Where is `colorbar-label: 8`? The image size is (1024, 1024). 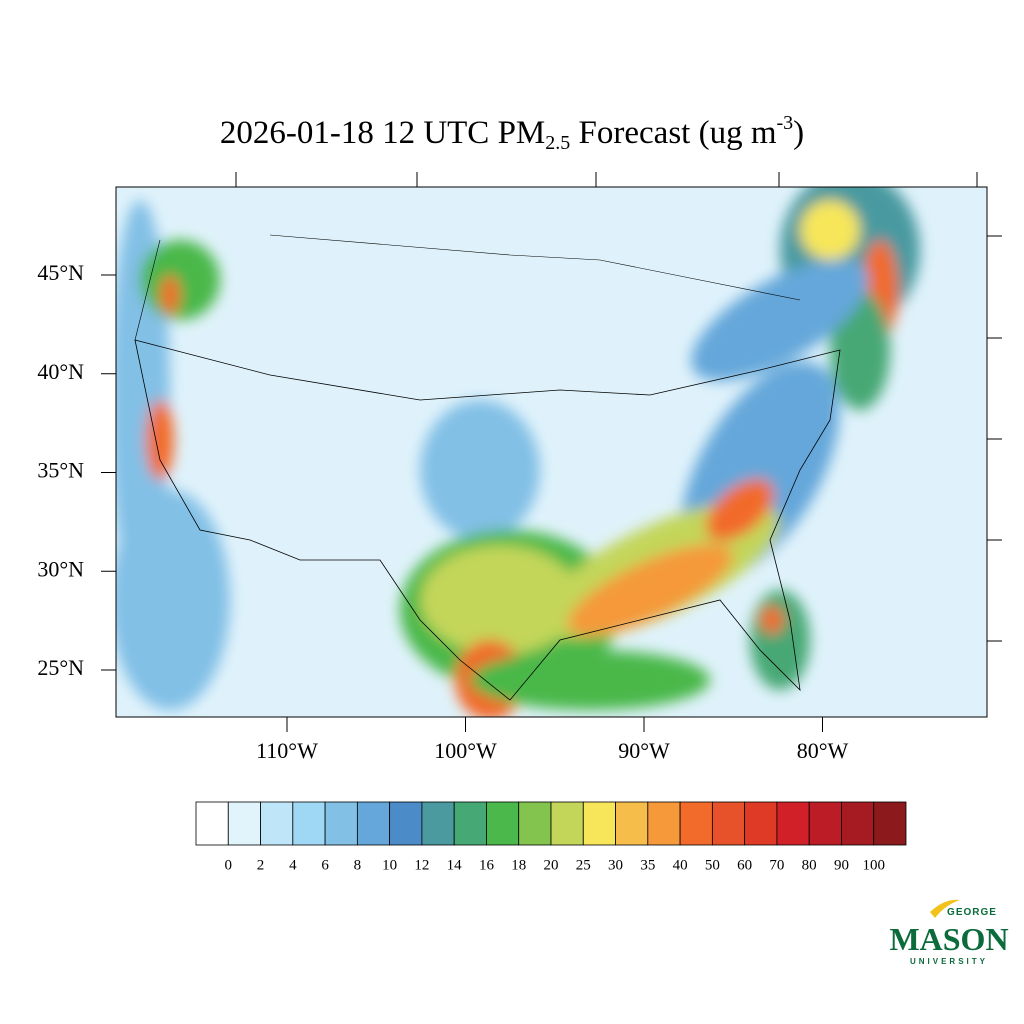
colorbar-label: 8 is located at coordinates (358, 865).